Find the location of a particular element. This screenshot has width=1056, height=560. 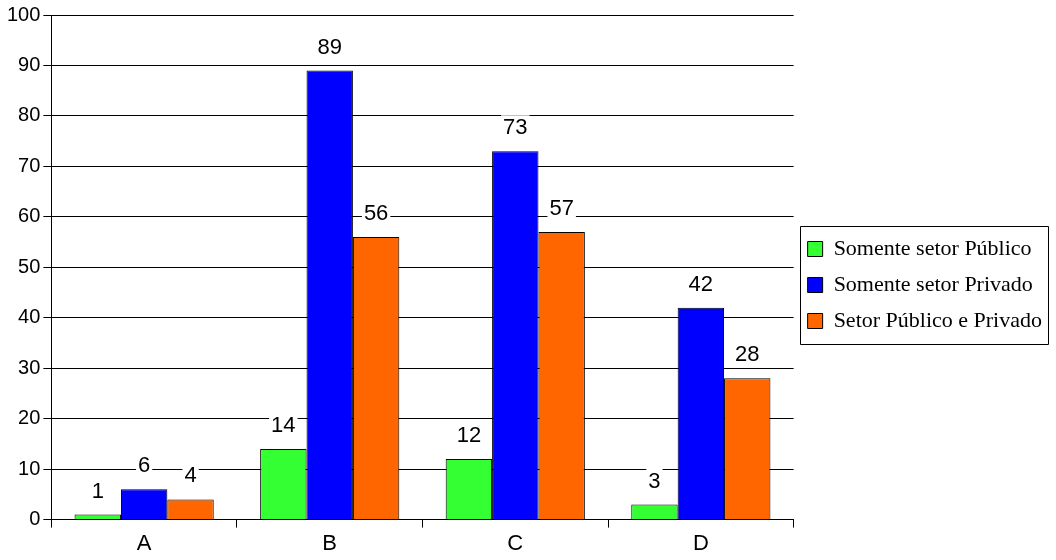

y-tick-label: 20 is located at coordinates (29, 417).